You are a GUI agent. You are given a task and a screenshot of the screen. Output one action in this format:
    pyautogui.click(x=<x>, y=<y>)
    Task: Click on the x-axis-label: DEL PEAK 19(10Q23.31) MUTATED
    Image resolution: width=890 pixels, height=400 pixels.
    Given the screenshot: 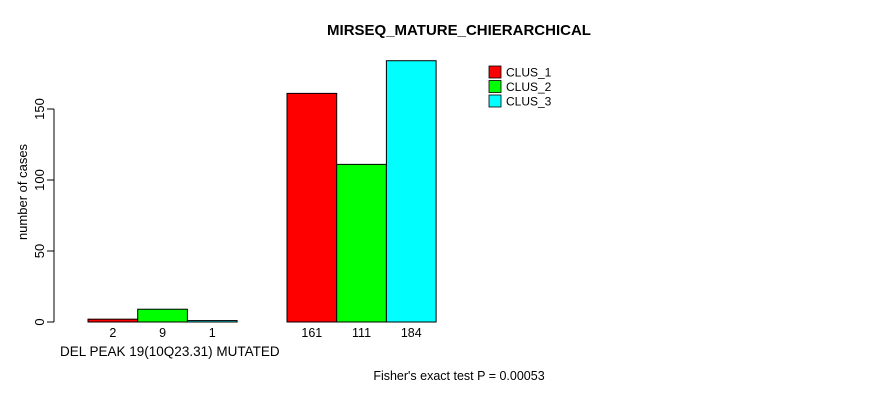 What is the action you would take?
    pyautogui.click(x=170, y=351)
    